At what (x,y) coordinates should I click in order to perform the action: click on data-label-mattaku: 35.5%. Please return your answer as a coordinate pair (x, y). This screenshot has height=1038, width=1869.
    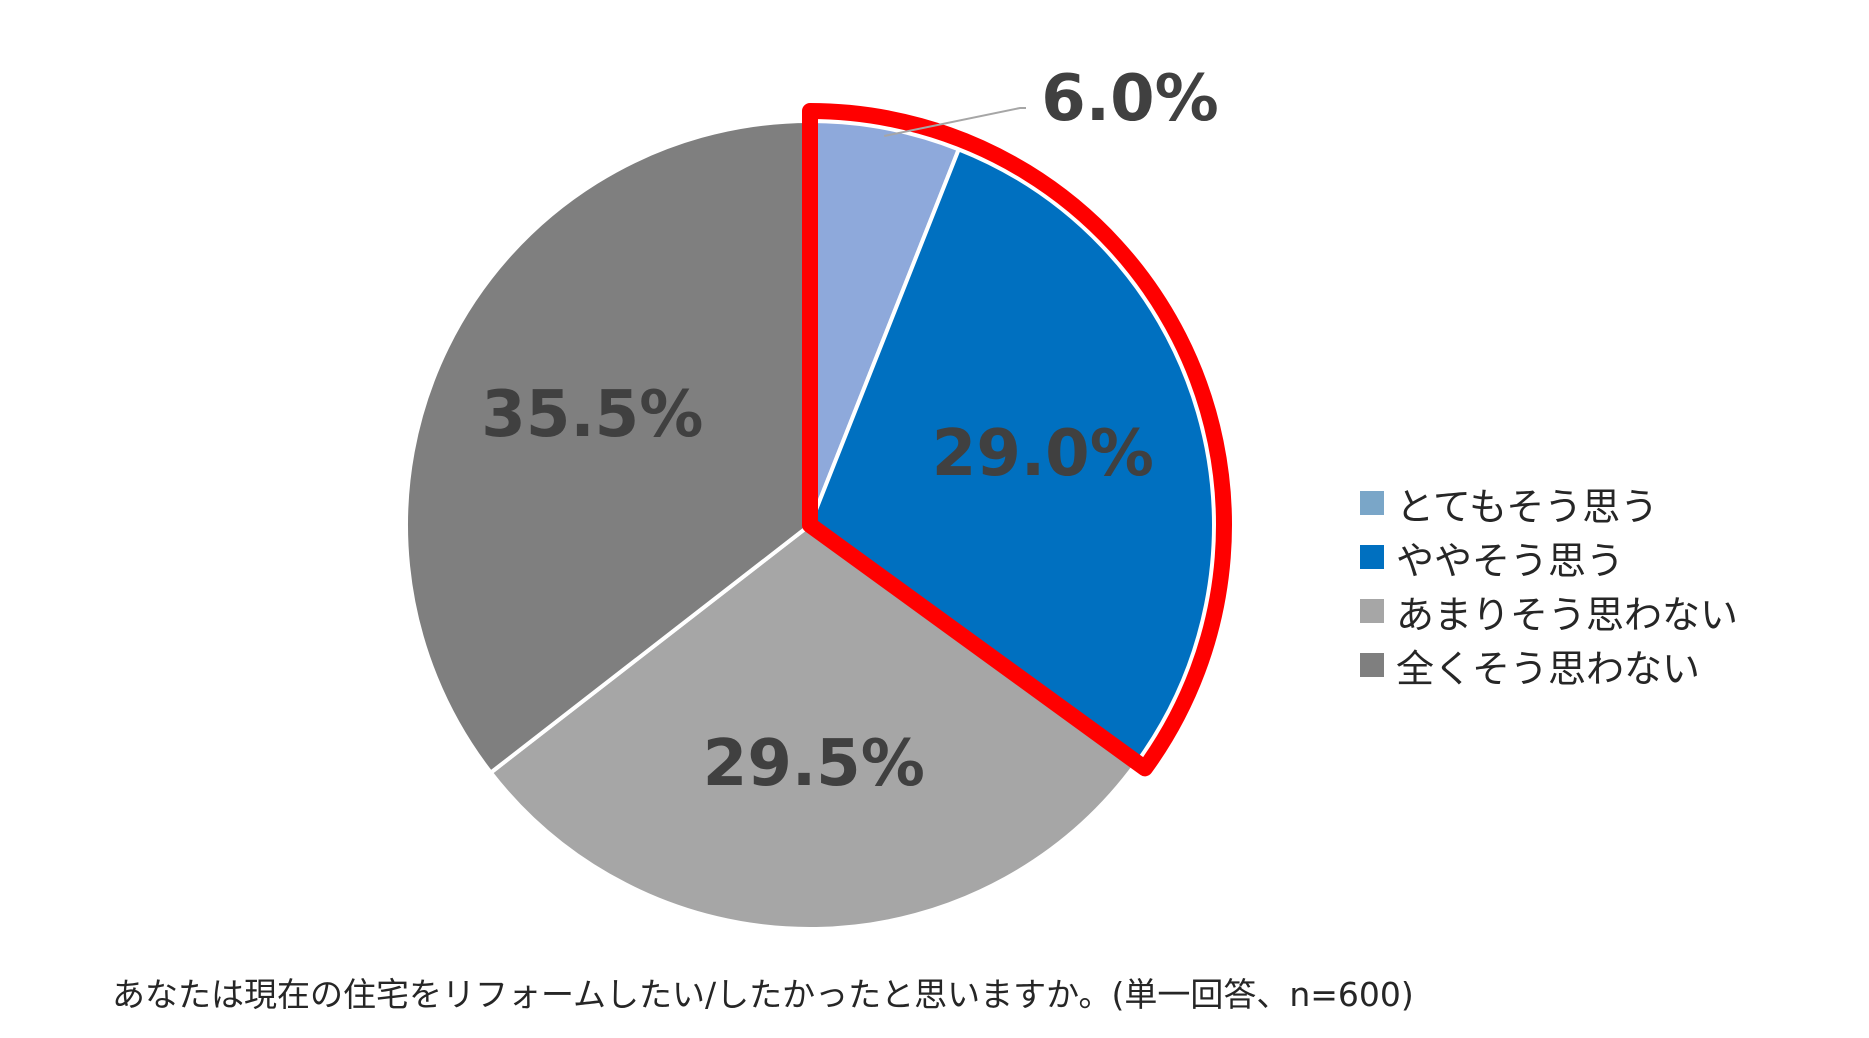
    Looking at the image, I should click on (592, 415).